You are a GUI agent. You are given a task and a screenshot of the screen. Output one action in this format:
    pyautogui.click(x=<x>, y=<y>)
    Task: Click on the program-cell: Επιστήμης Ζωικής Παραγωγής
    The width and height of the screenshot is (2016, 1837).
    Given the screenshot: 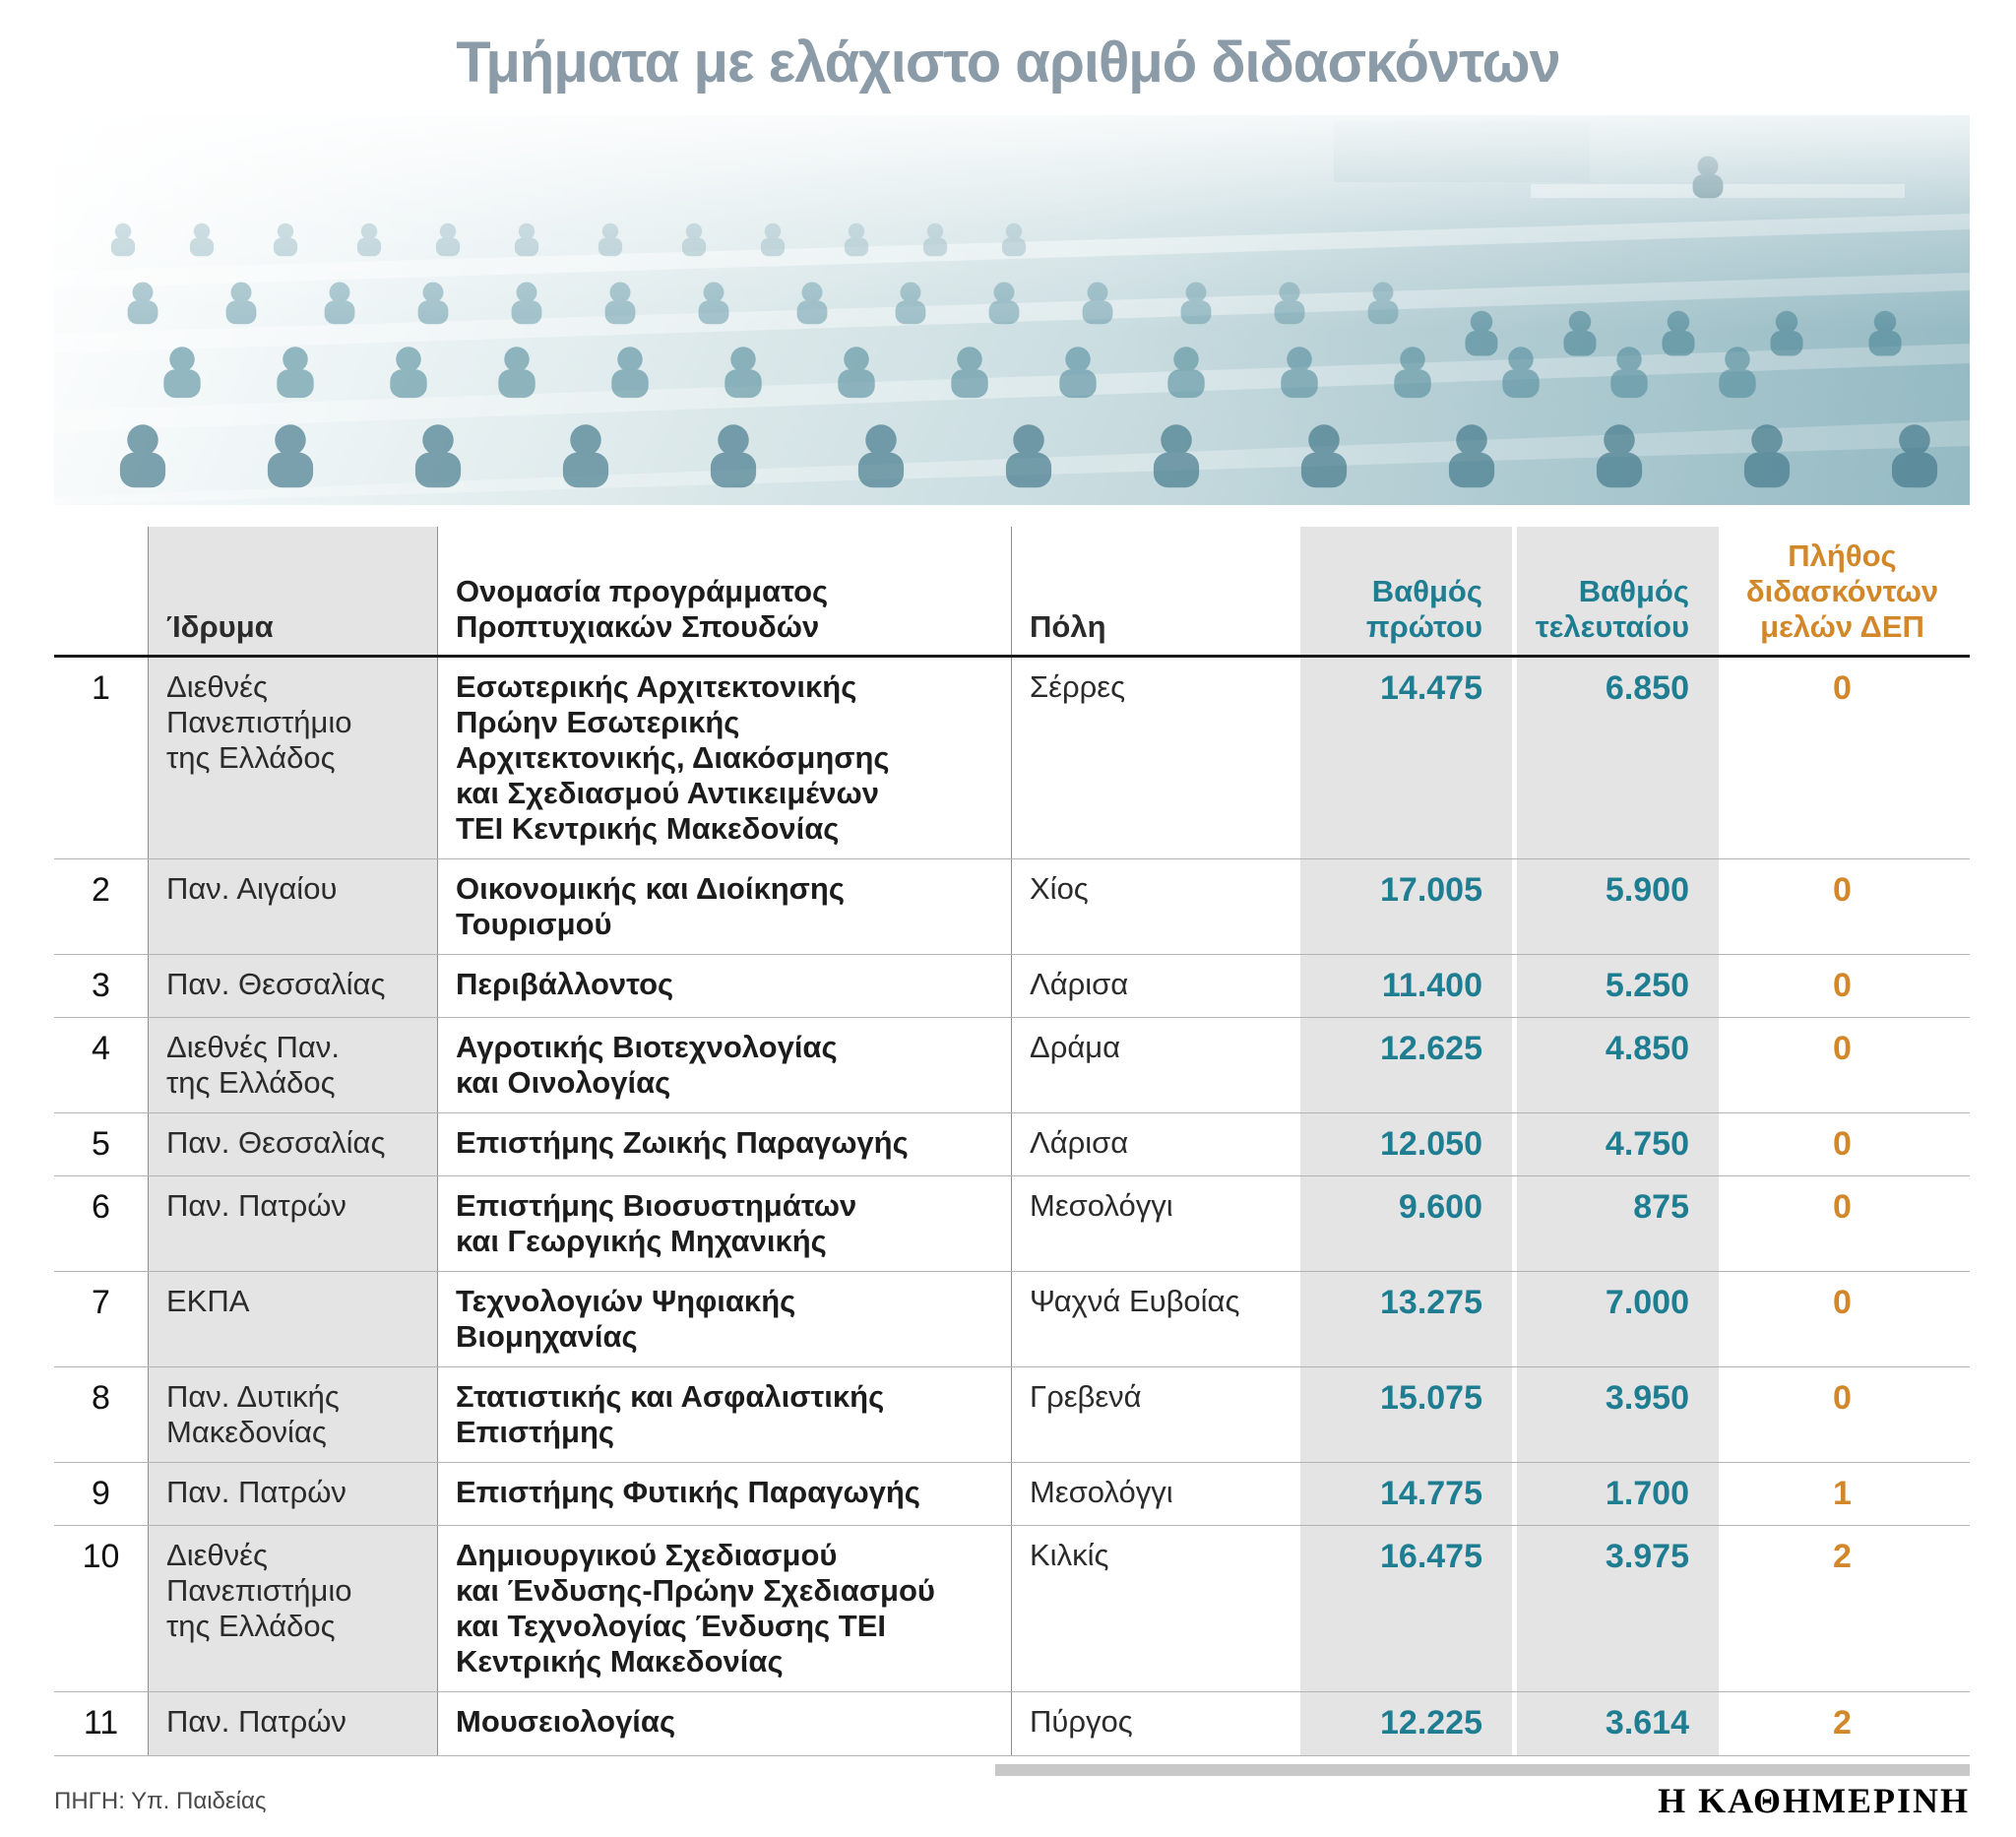 What is the action you would take?
    pyautogui.click(x=682, y=1142)
    